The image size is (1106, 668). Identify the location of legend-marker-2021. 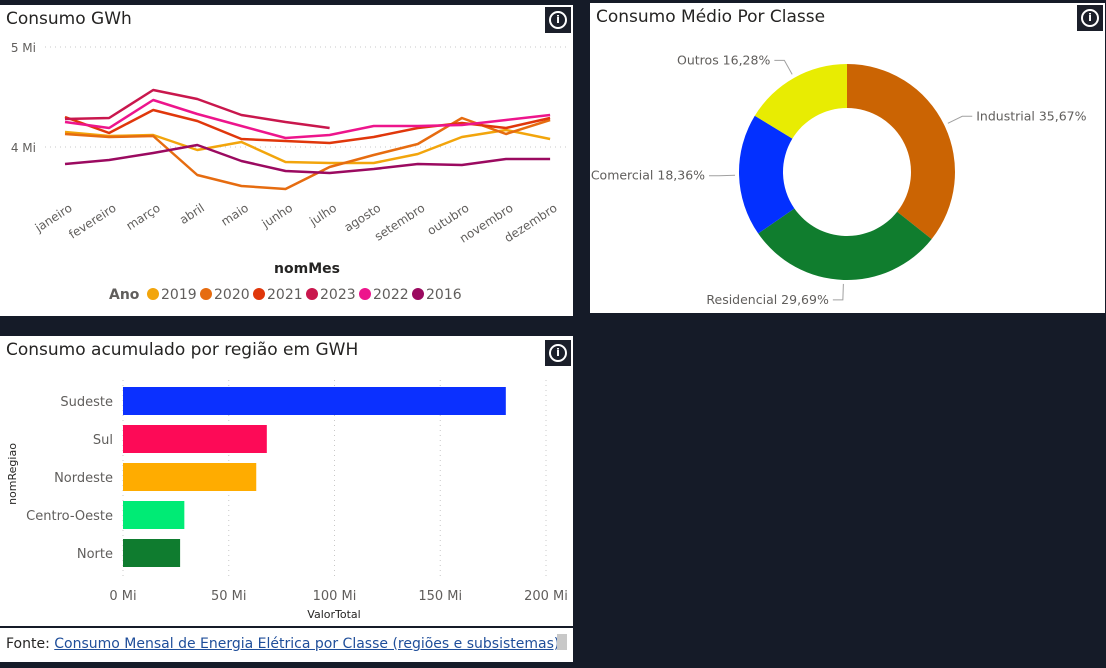
(259, 294).